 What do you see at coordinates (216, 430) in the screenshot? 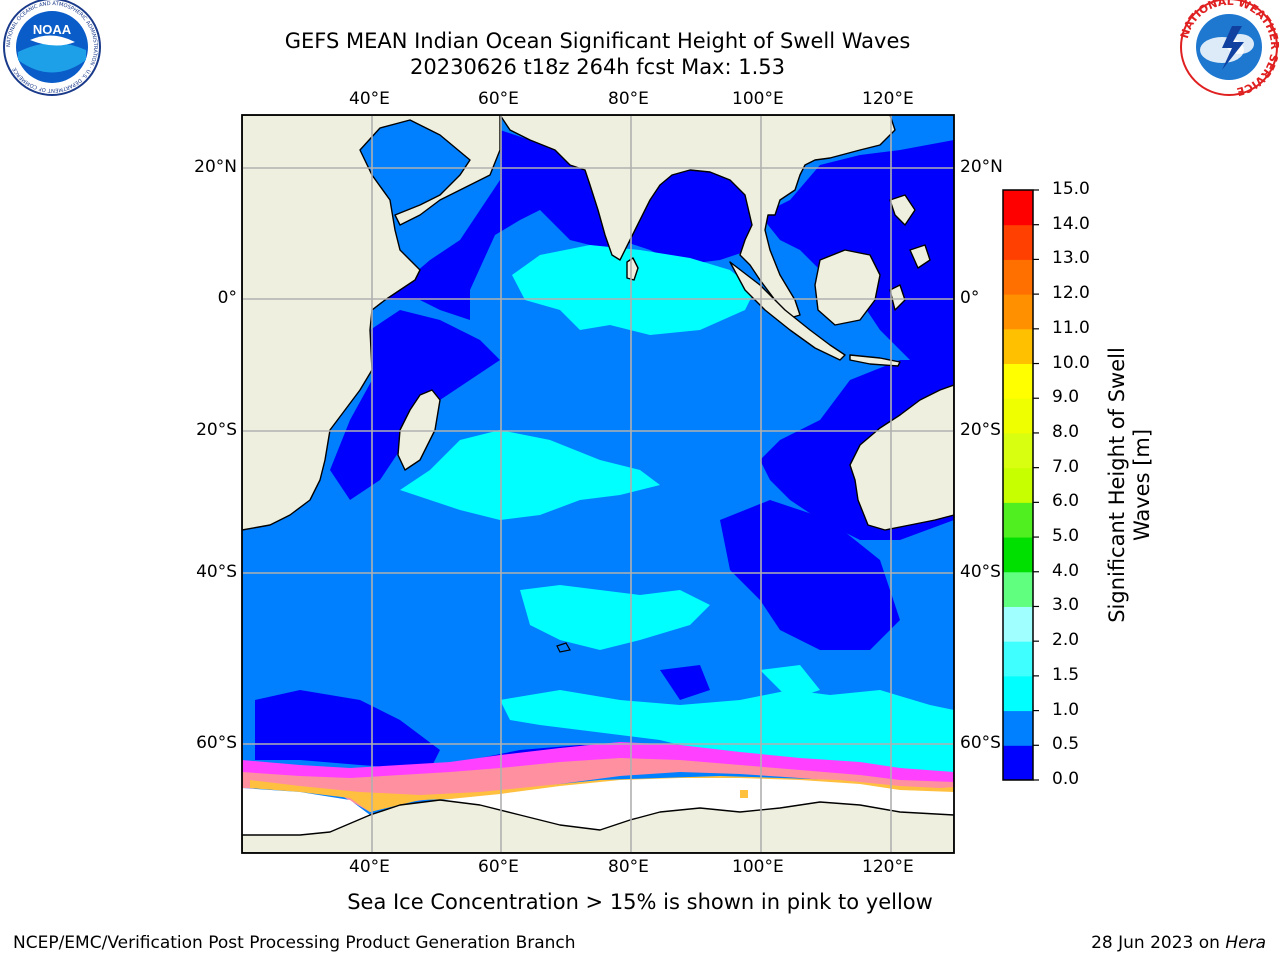
I see `lat-label-left-20s: 20°S` at bounding box center [216, 430].